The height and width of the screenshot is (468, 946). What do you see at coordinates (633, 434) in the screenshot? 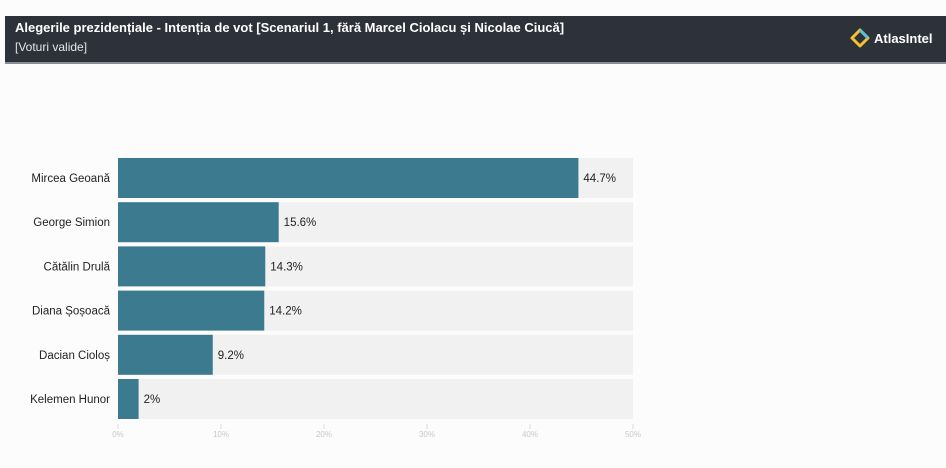
I see `tick-label: 50%` at bounding box center [633, 434].